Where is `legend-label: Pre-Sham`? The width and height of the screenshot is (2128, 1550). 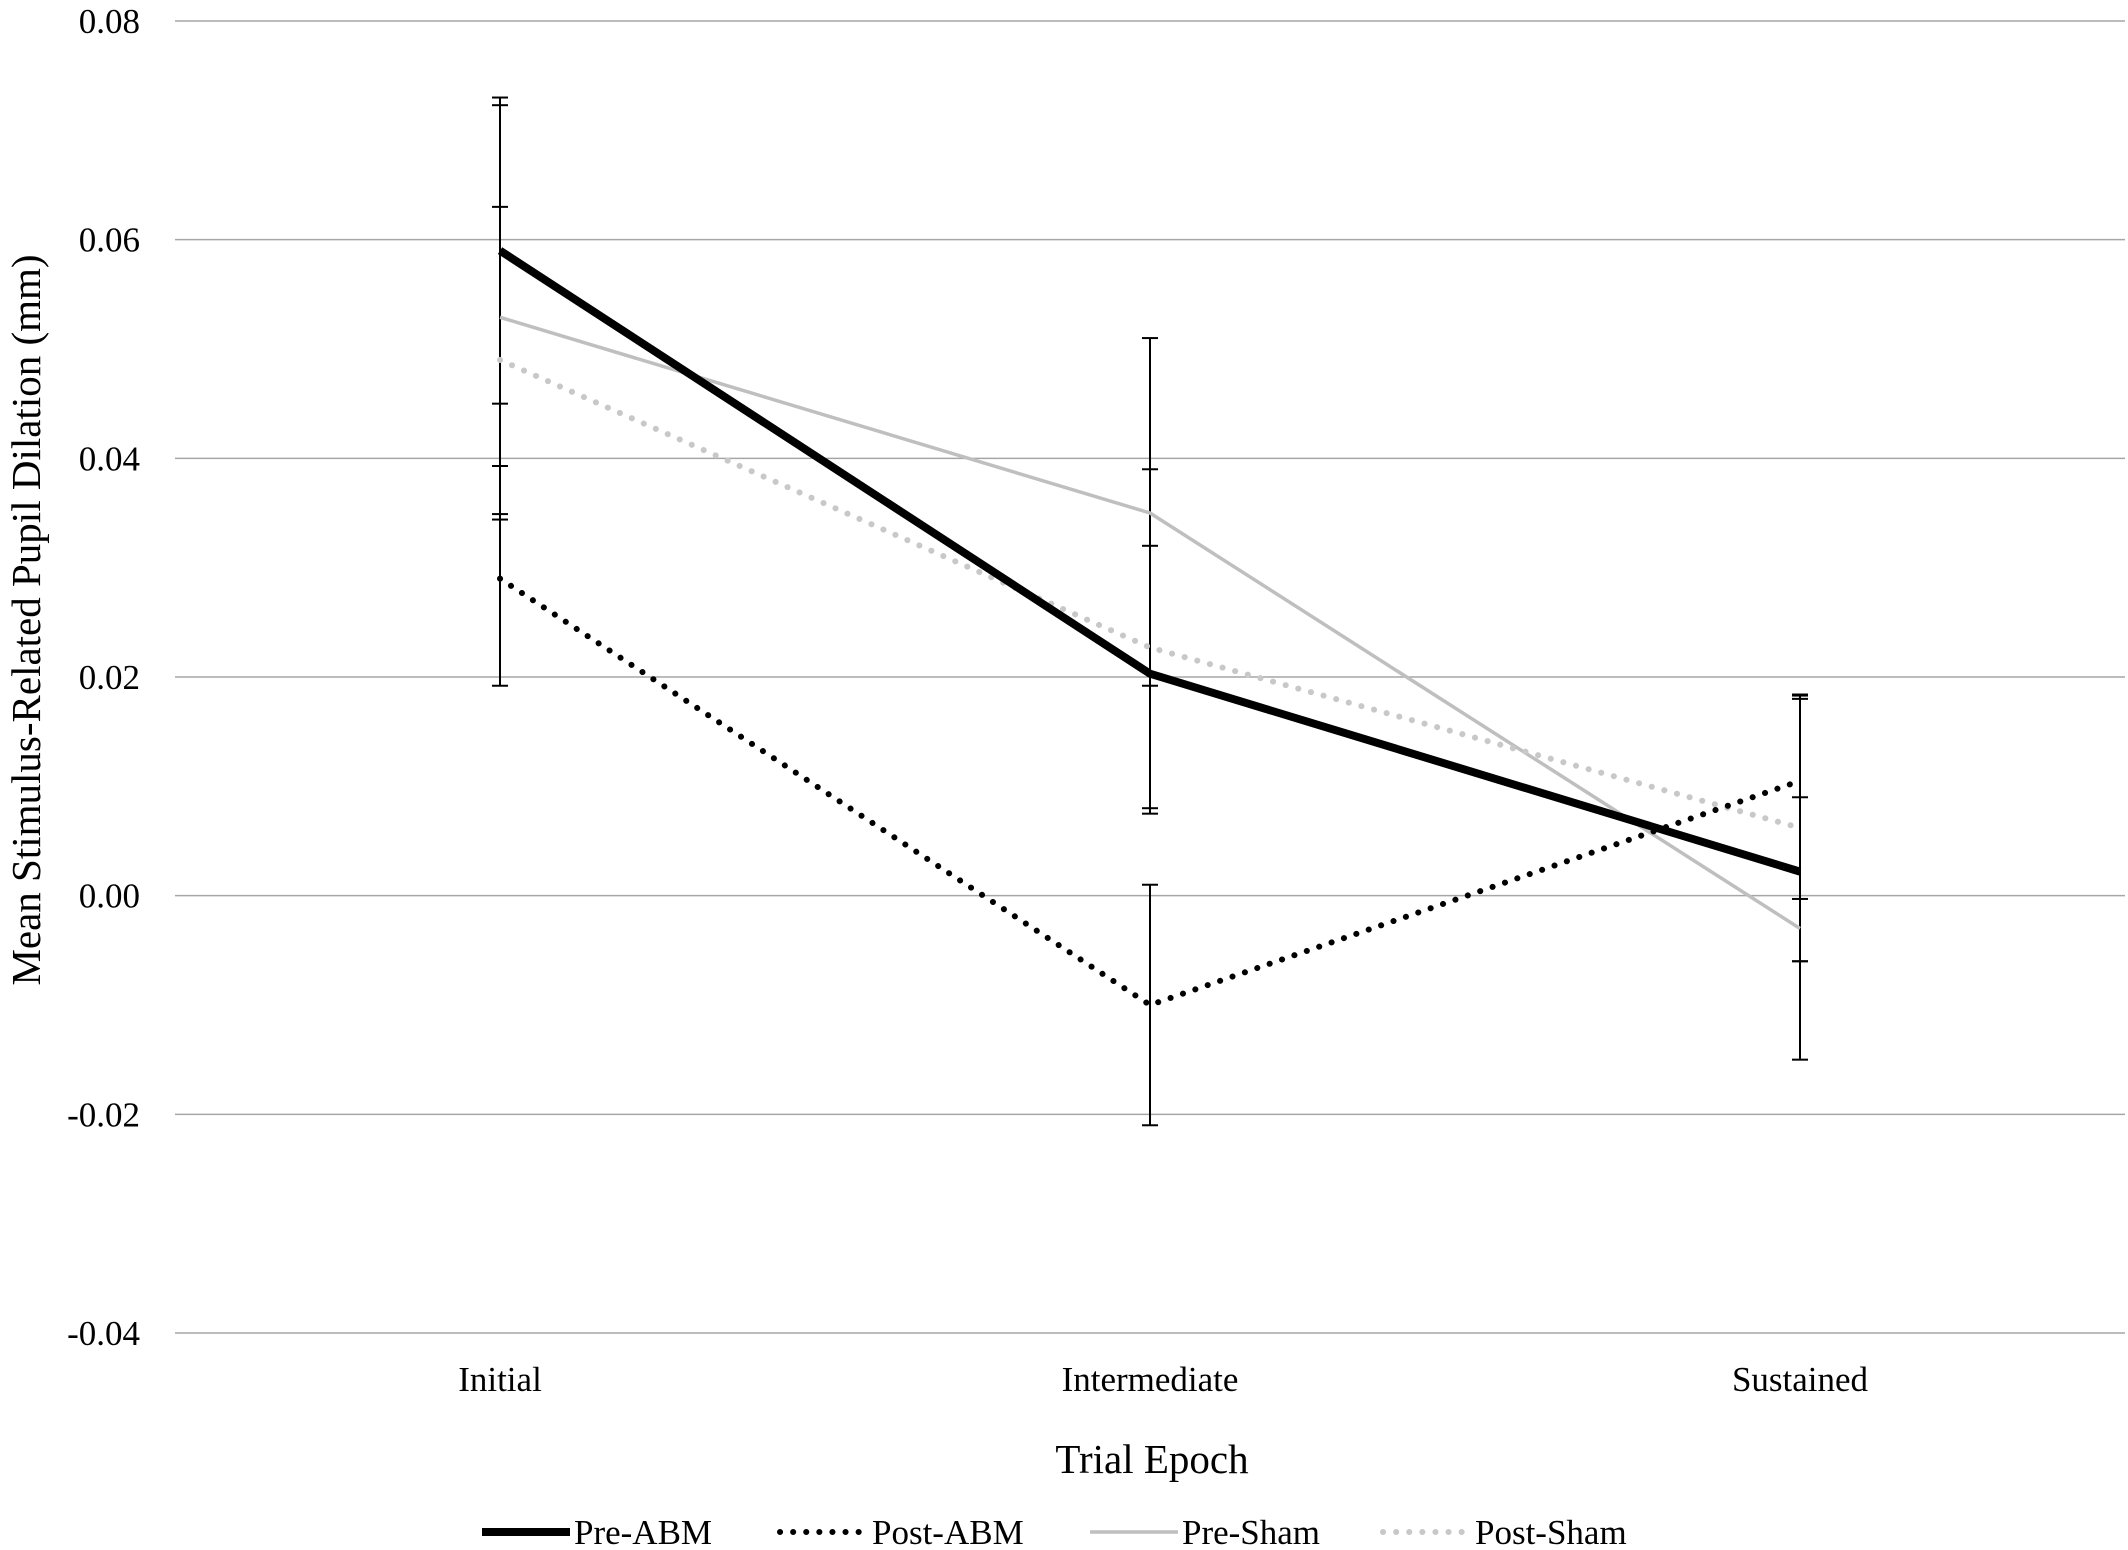 legend-label: Pre-Sham is located at coordinates (1251, 1531).